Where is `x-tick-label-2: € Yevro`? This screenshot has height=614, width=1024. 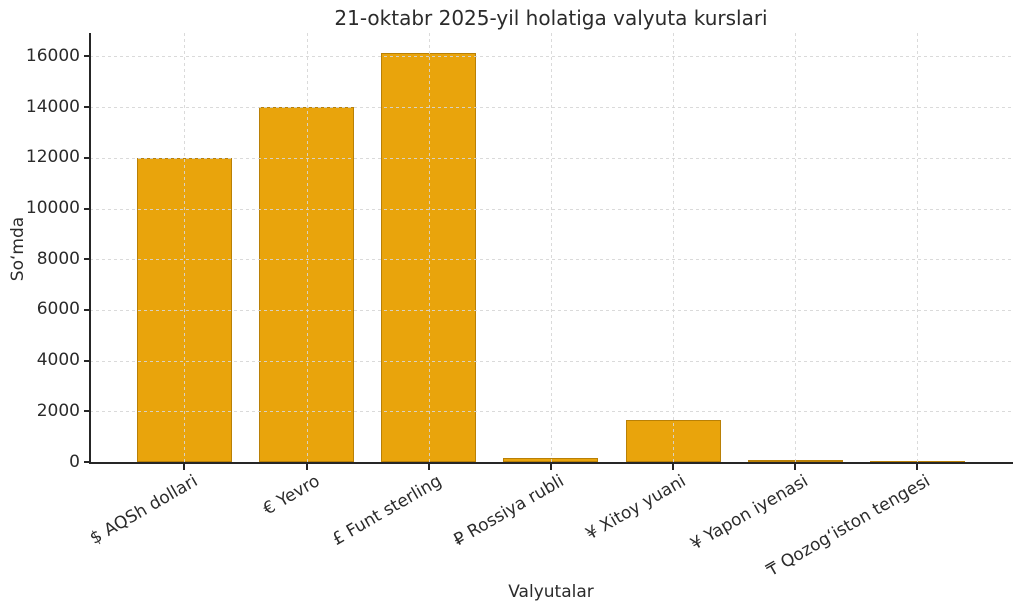 x-tick-label-2: € Yevro is located at coordinates (291, 495).